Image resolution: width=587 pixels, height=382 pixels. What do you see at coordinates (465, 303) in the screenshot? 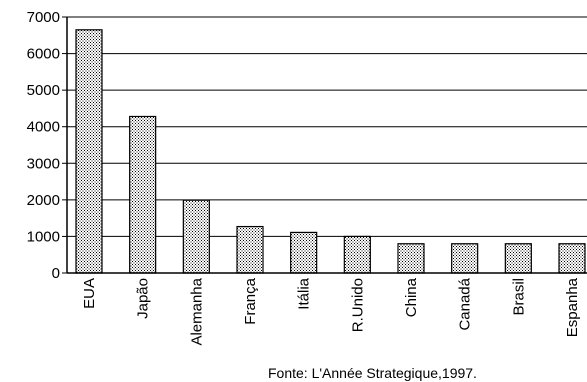
I see `category-label: Canadá` at bounding box center [465, 303].